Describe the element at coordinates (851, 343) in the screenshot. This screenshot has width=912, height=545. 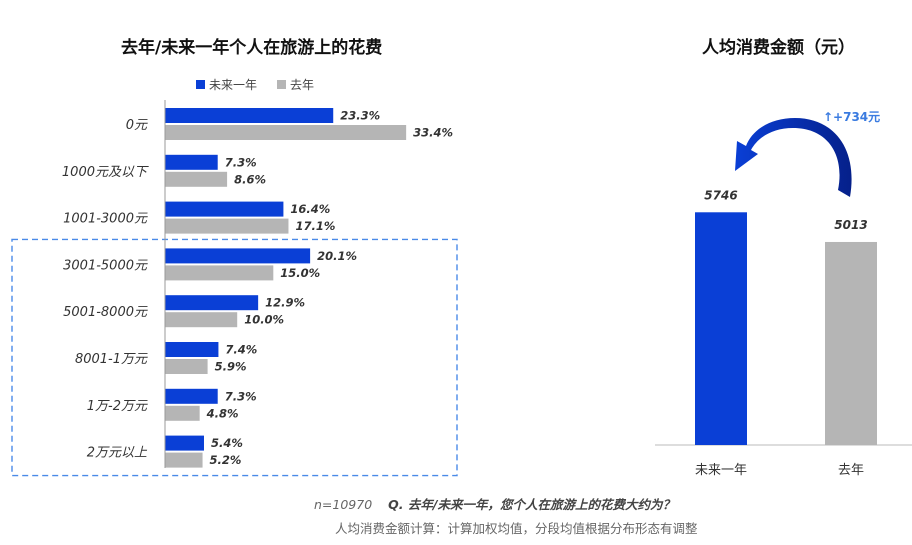
I see `bar-avg-last-year` at that location.